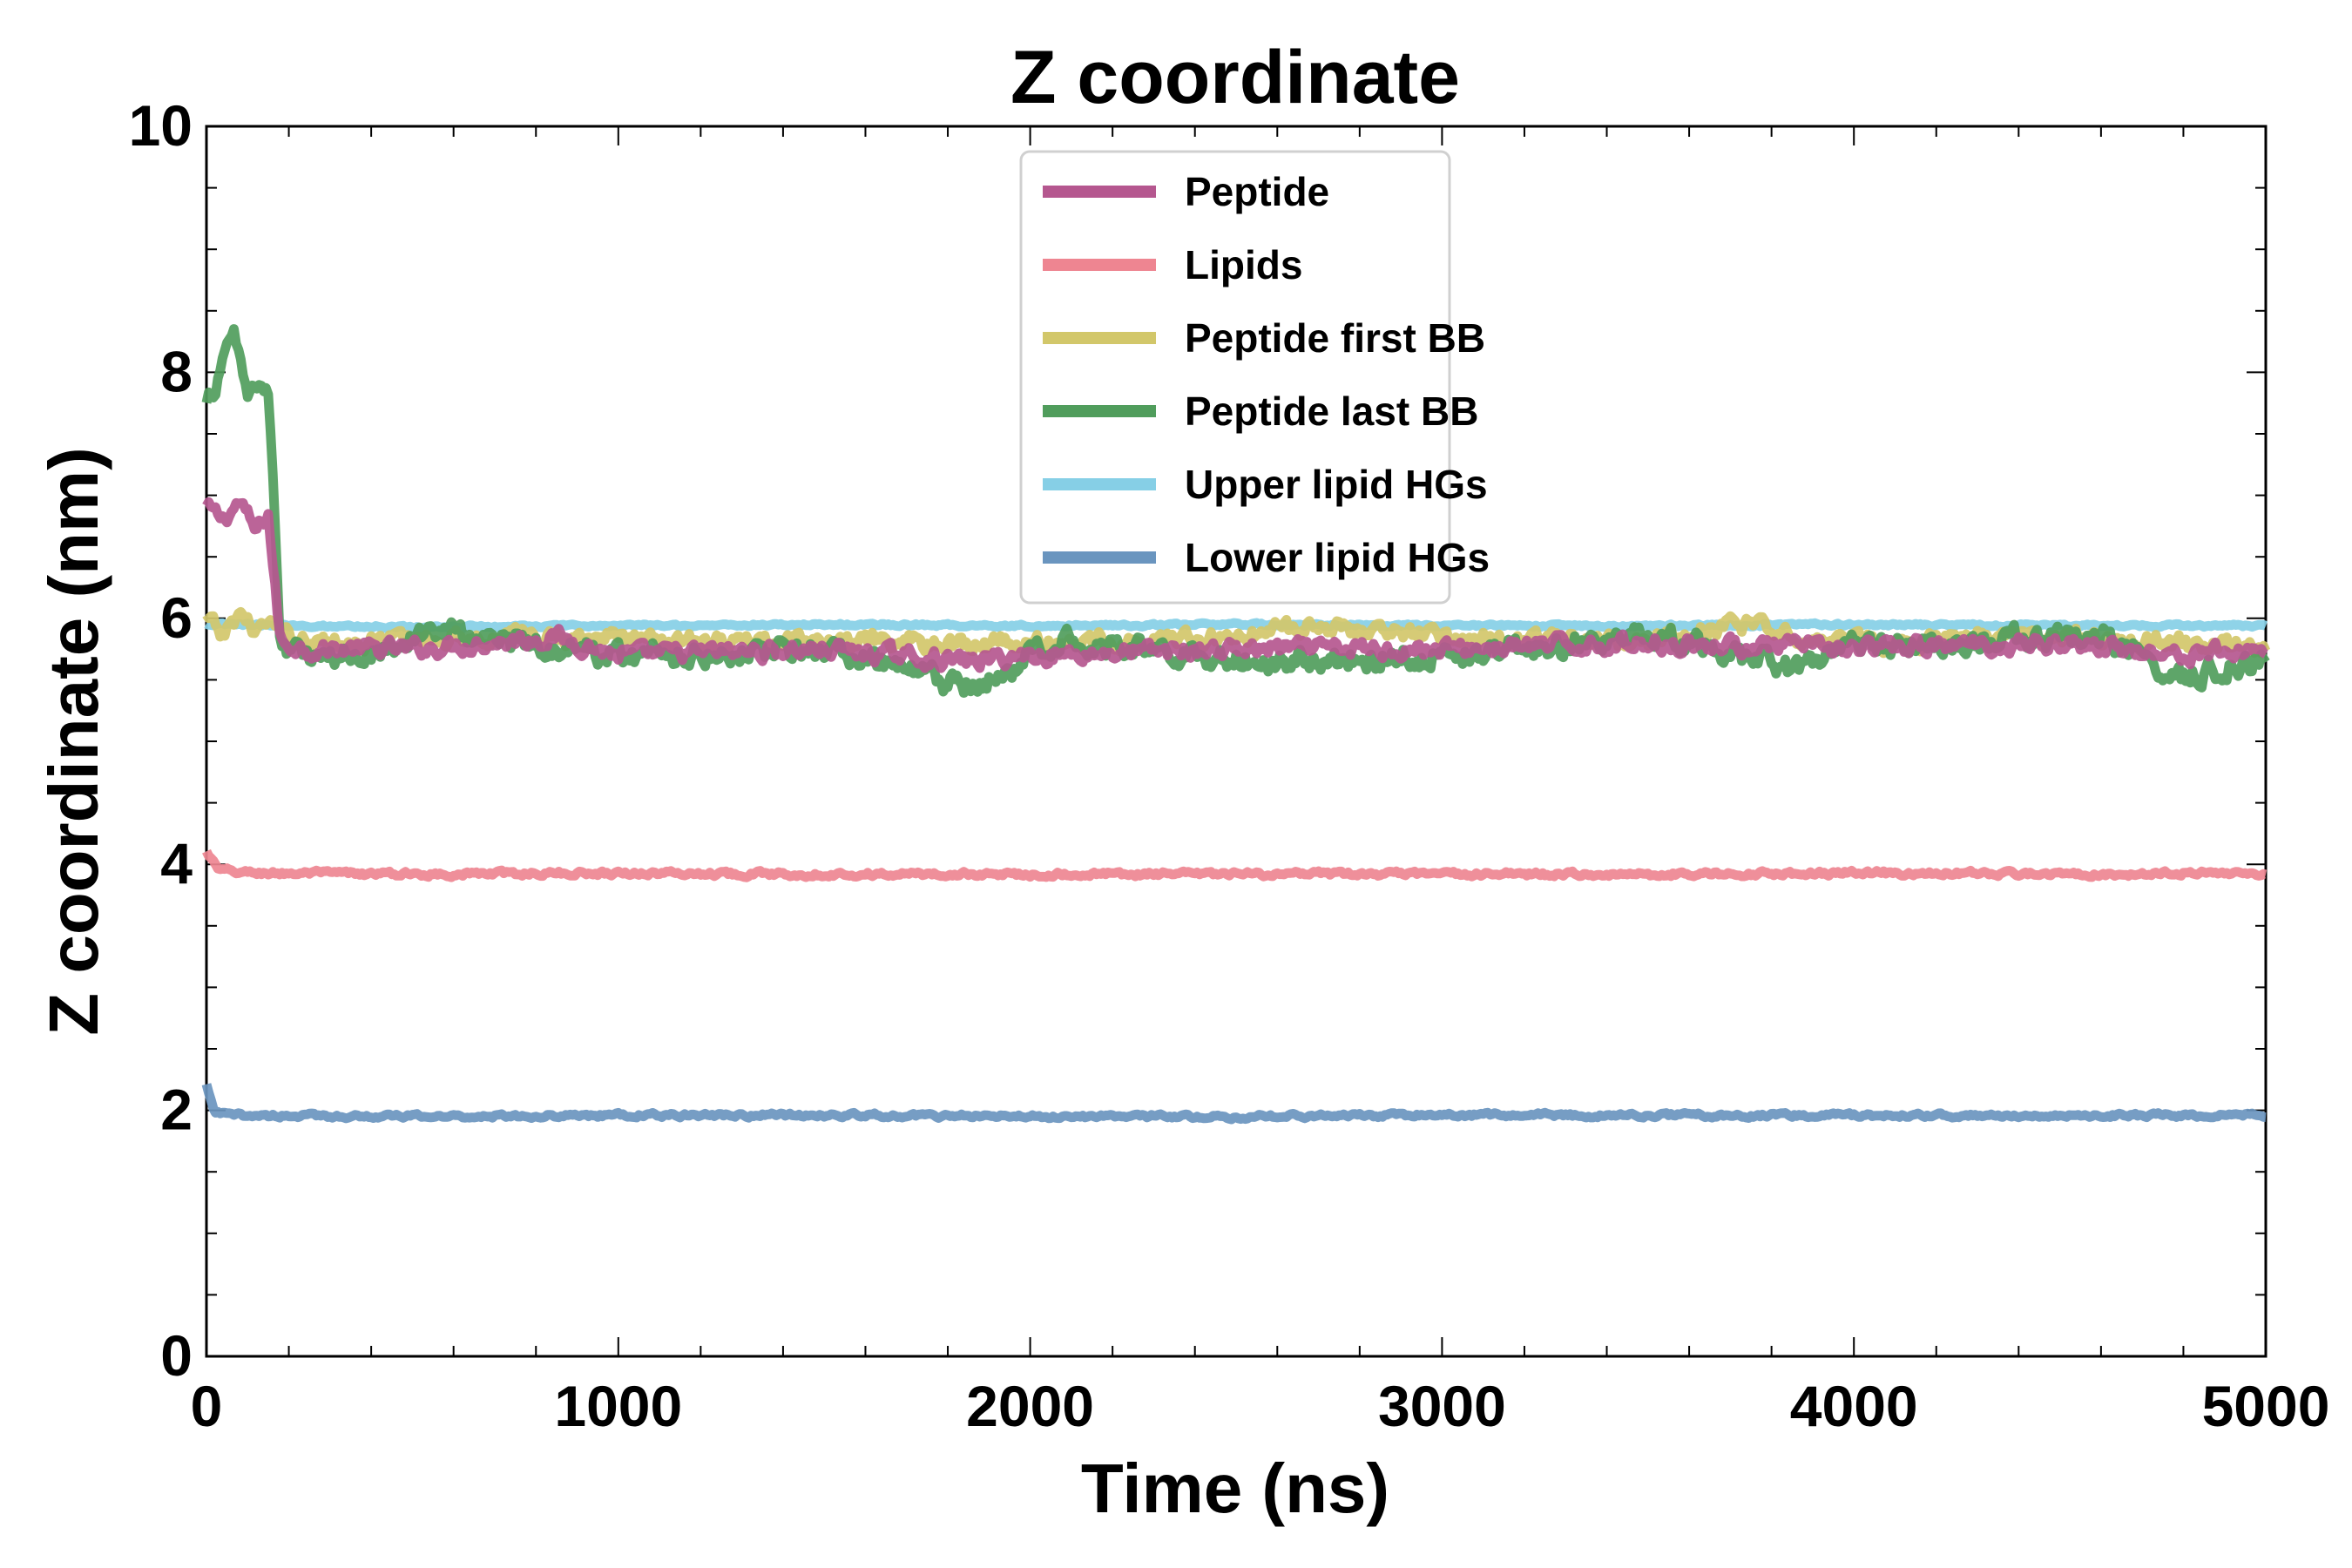 This screenshot has width=2352, height=1568. Describe the element at coordinates (161, 741) in the screenshot. I see `y-tick-labels: 0 2 4 6 8 10` at that location.